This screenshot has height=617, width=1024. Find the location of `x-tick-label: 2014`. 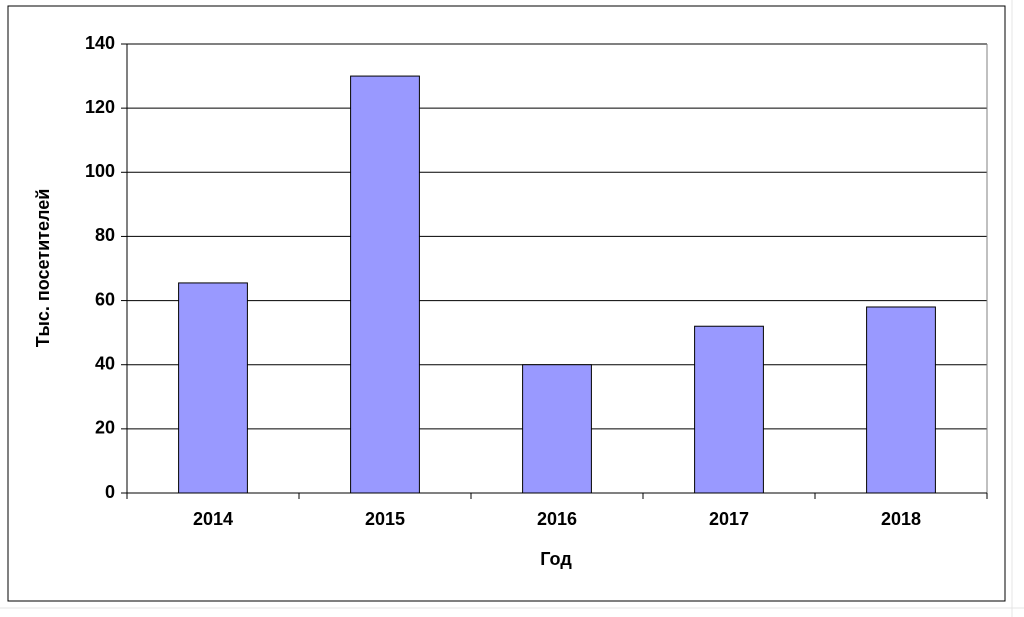

x-tick-label: 2014 is located at coordinates (213, 519).